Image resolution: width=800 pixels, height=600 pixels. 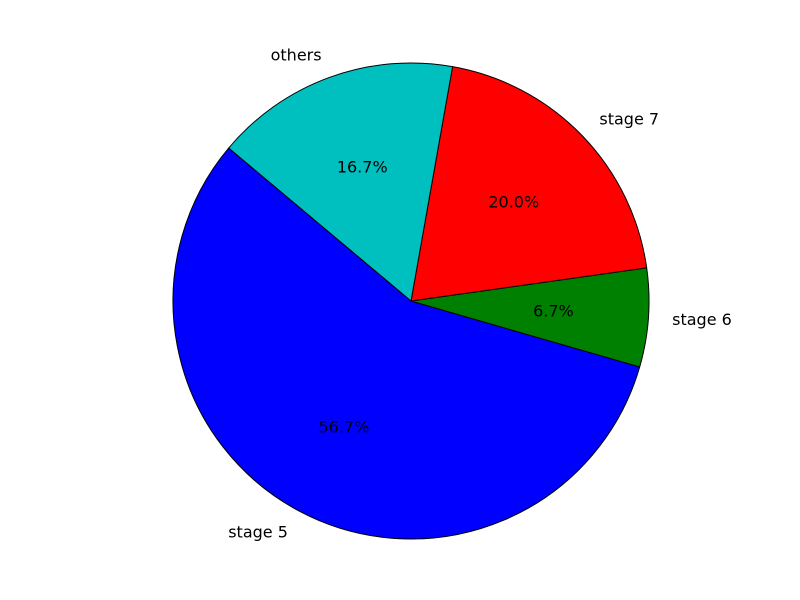 What do you see at coordinates (296, 54) in the screenshot?
I see `pie-category-label-others: others` at bounding box center [296, 54].